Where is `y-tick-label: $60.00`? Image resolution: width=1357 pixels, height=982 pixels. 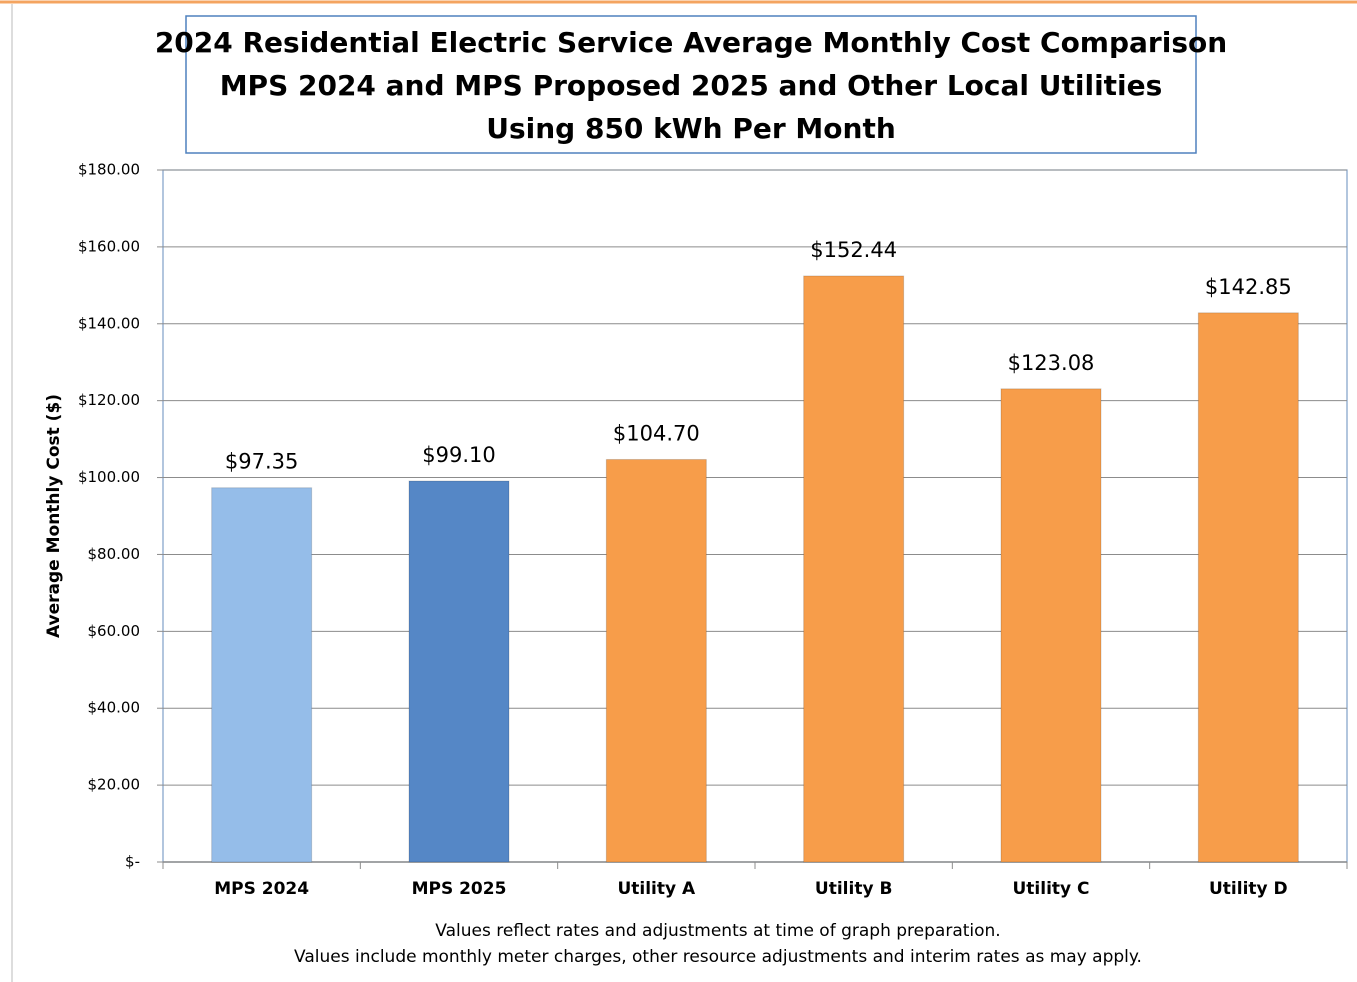
y-tick-label: $60.00 is located at coordinates (114, 631).